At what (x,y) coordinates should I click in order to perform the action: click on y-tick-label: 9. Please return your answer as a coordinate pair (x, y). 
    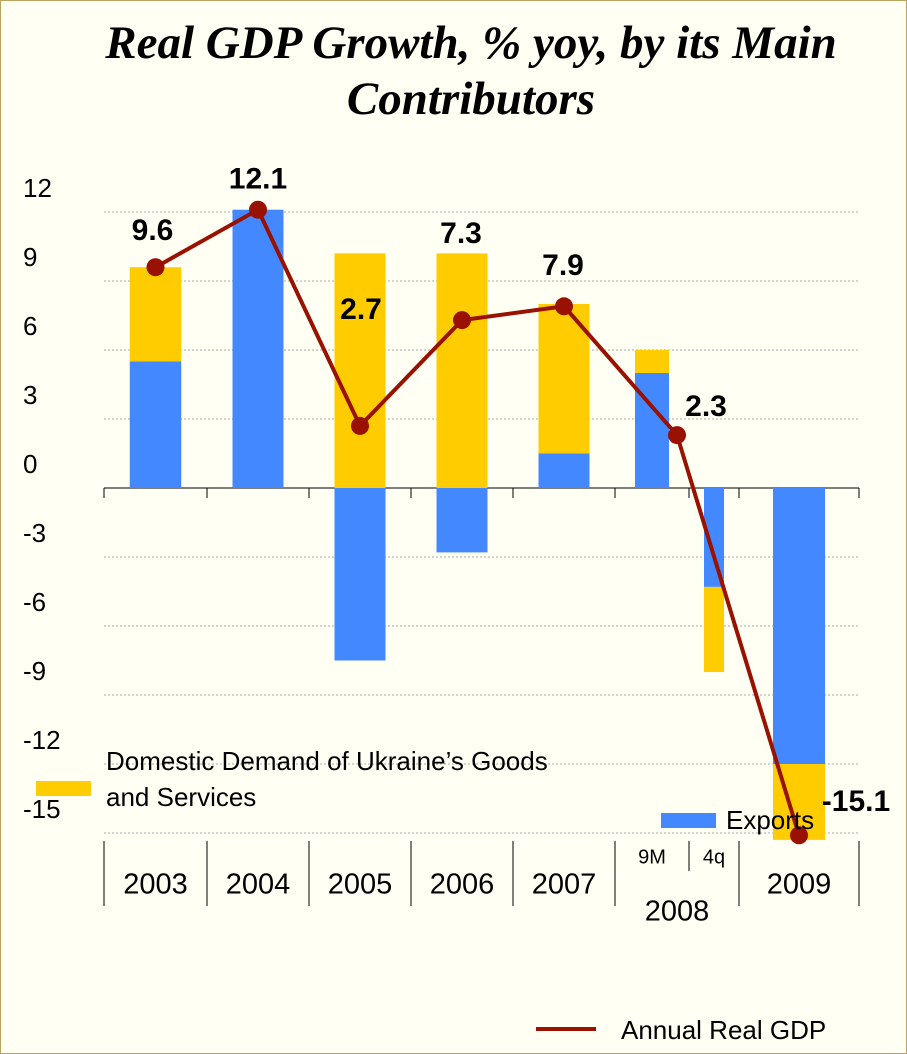
    Looking at the image, I should click on (30, 257).